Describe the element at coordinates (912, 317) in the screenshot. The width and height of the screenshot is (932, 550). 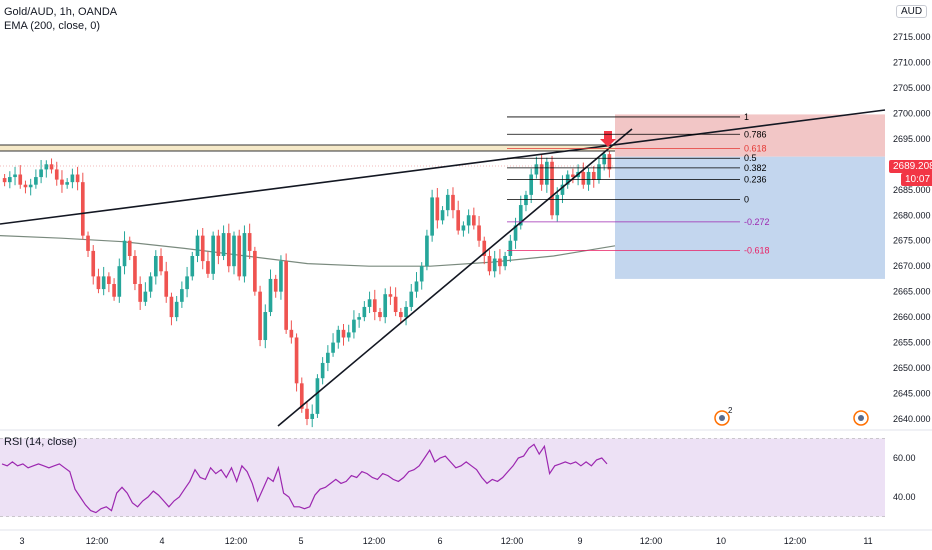
I see `price-tick-label: 2660.000` at that location.